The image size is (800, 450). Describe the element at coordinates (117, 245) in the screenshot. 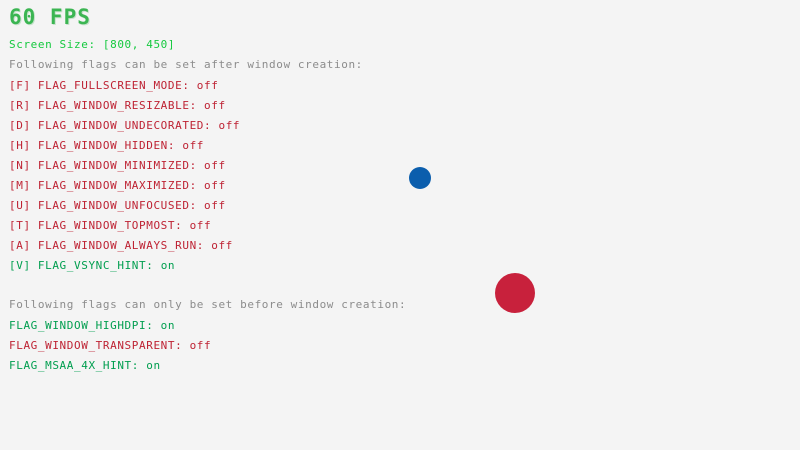

I see `flag-name: FLAG_WINDOW_ALWAYS_RUN:` at that location.